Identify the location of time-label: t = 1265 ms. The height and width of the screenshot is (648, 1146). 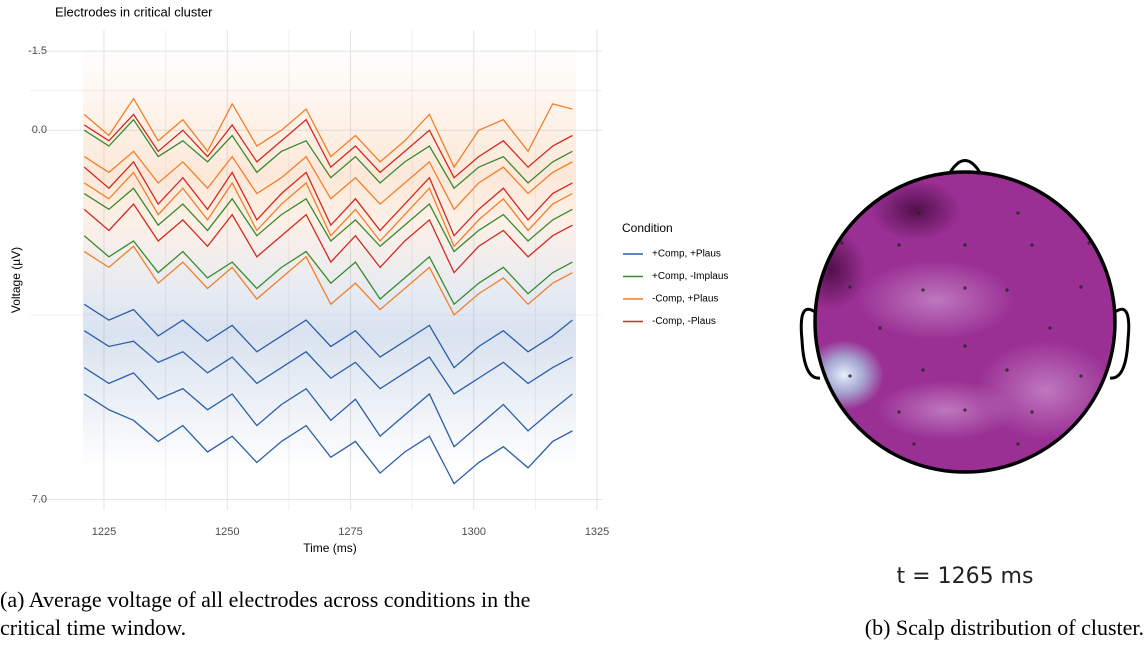
(965, 576).